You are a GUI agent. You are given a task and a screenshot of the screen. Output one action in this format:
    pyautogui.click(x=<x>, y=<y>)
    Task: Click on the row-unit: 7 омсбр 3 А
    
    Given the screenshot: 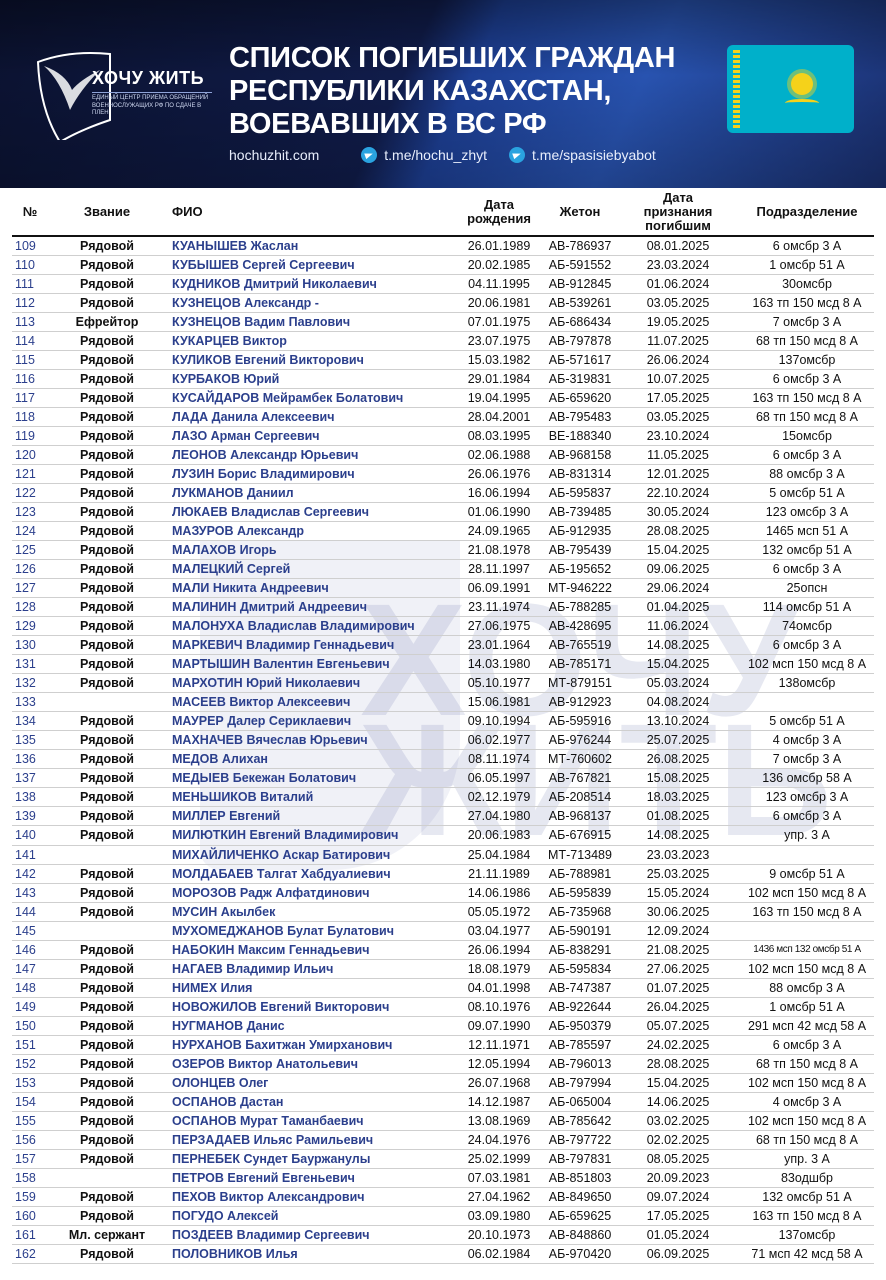 What is the action you would take?
    pyautogui.click(x=807, y=759)
    